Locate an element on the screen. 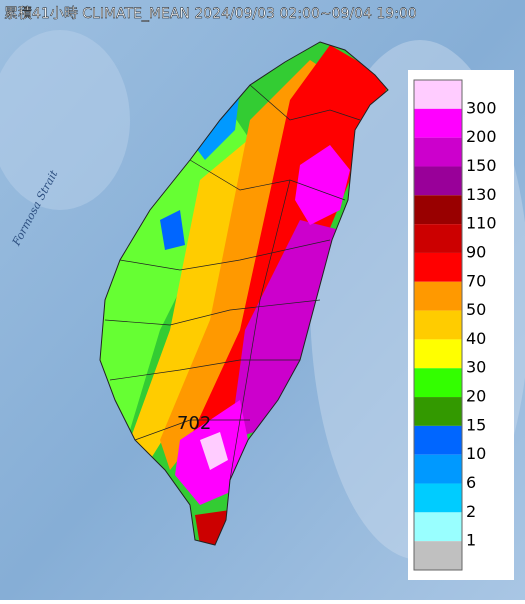 The height and width of the screenshot is (604, 525). zone-pink is located at coordinates (214, 451).